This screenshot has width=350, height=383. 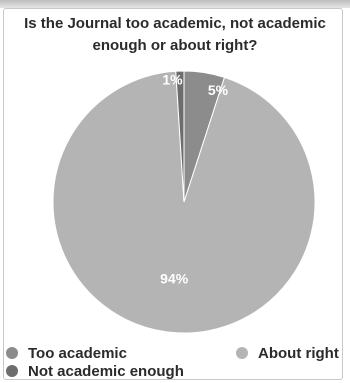 I want to click on pie-slice-not-academic-enough, so click(x=180, y=136).